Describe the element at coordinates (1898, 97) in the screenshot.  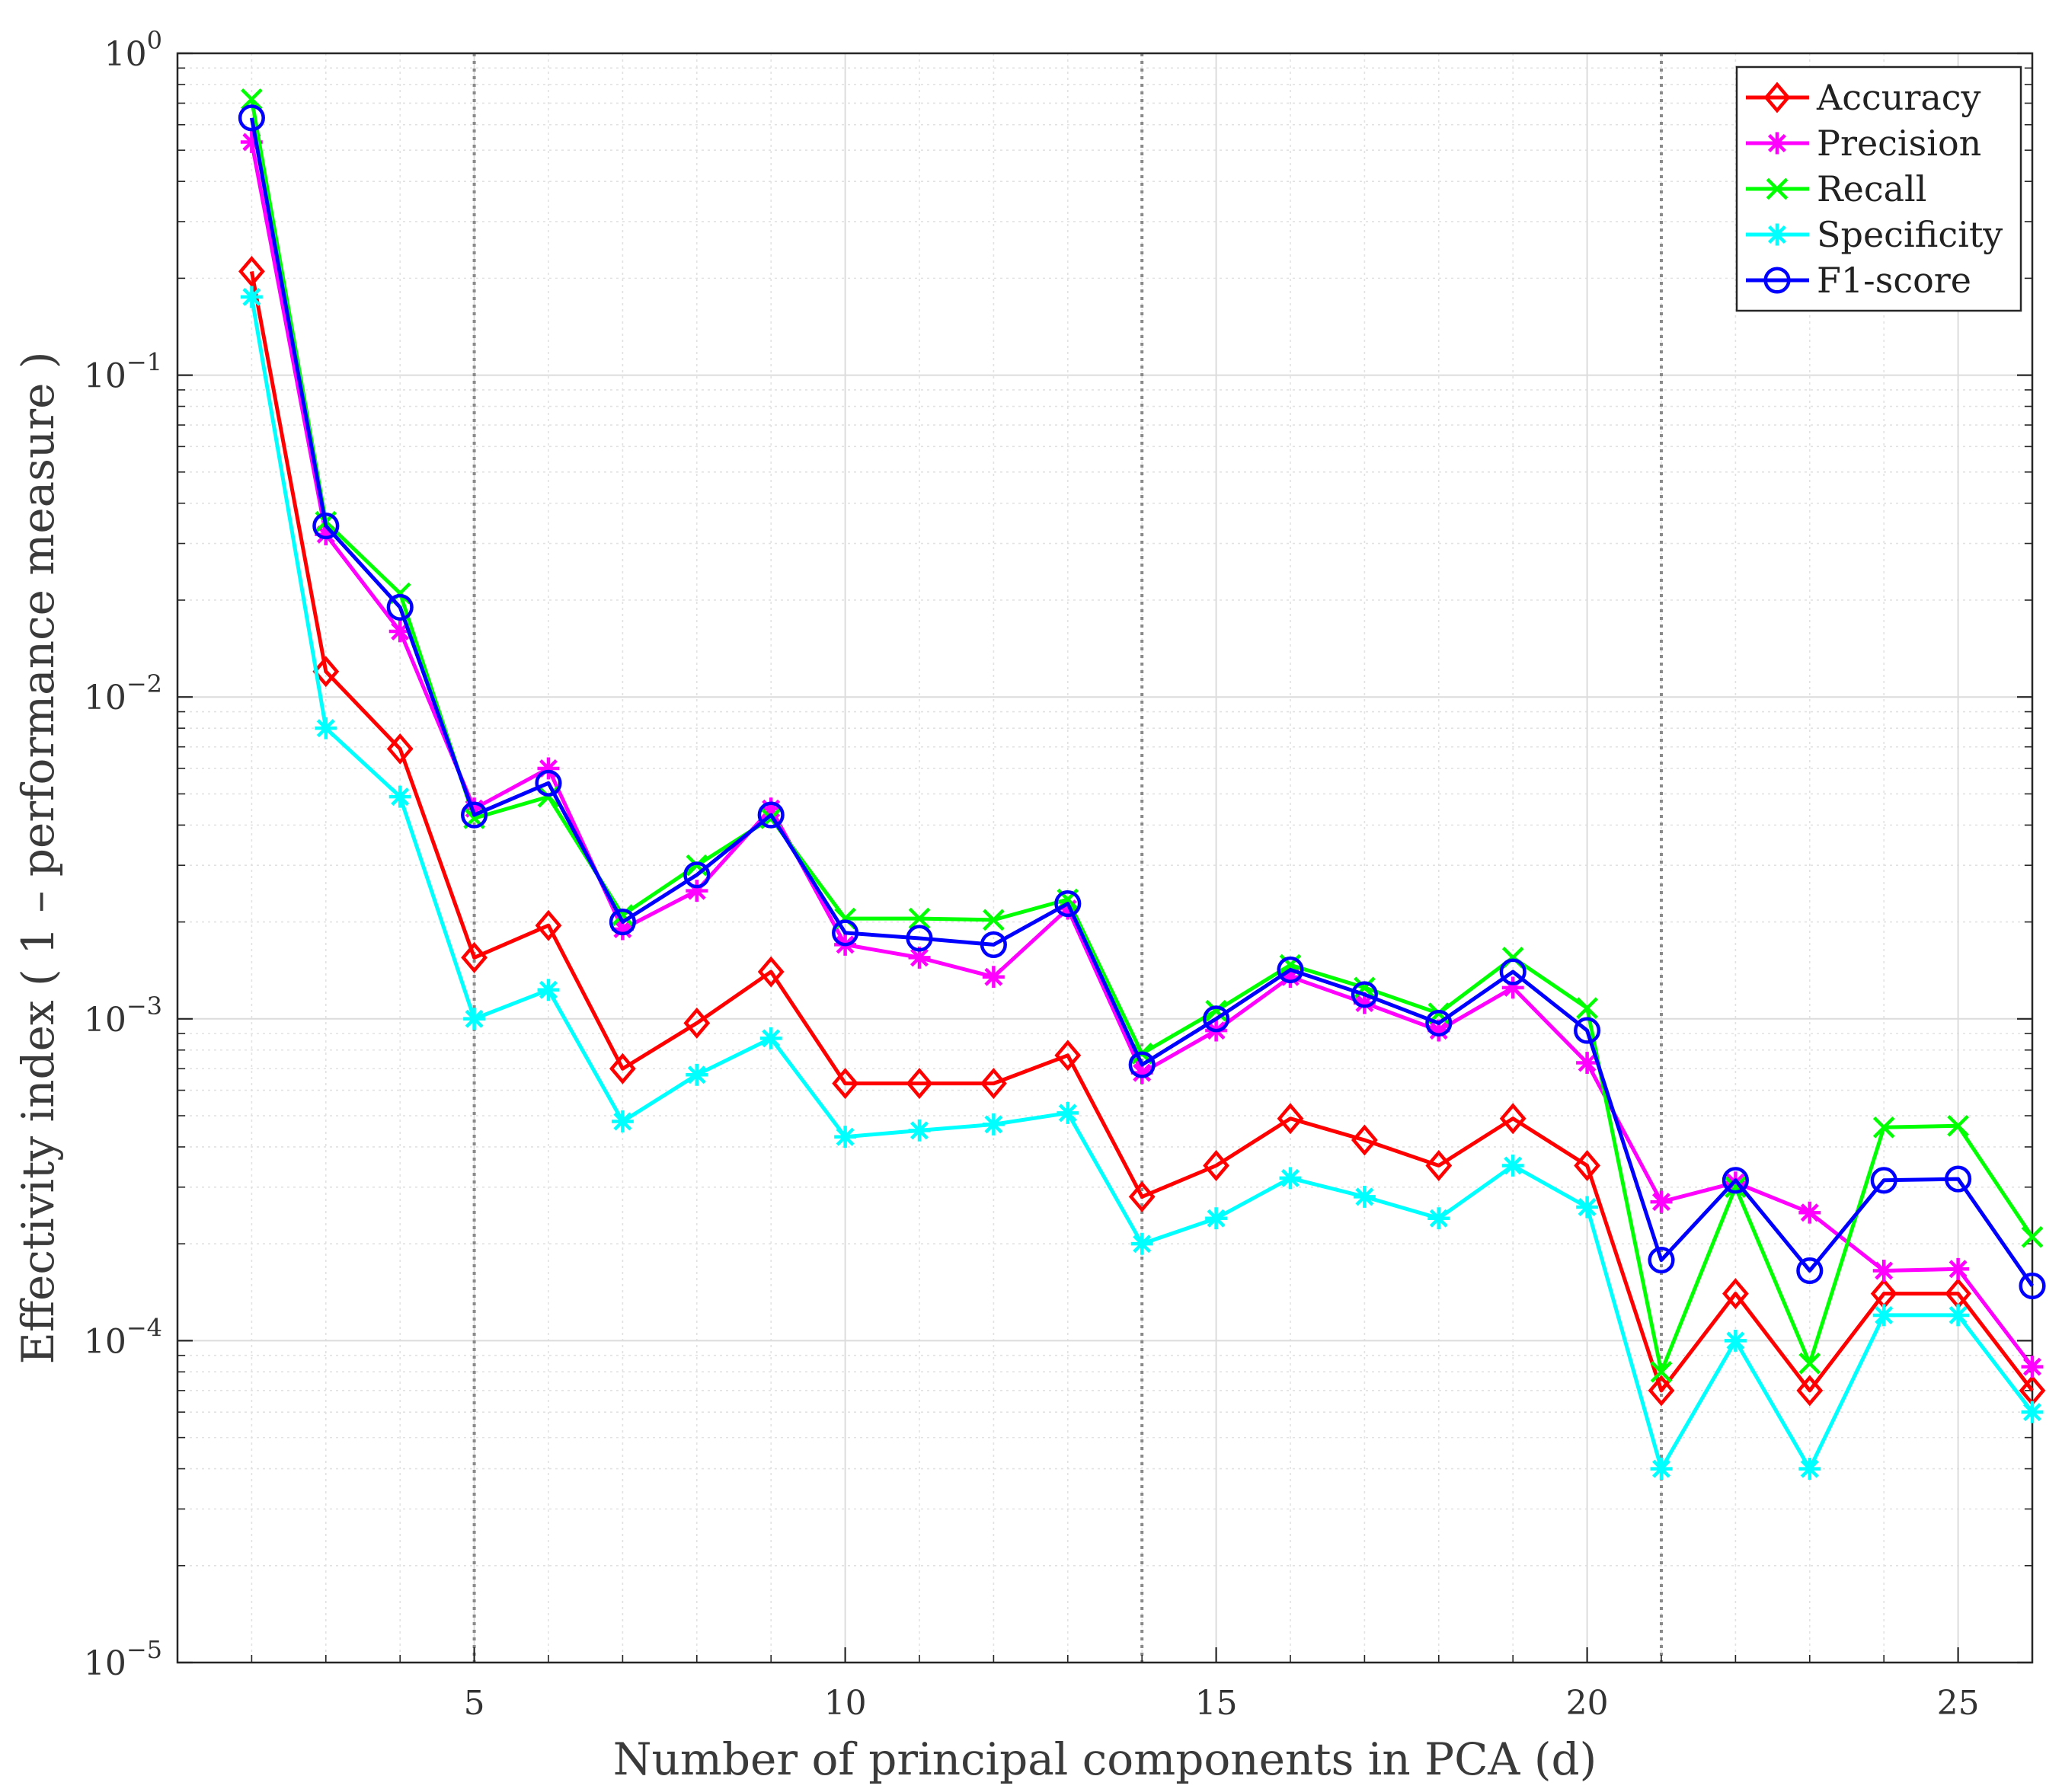
I see `legend-label: Accuracy` at that location.